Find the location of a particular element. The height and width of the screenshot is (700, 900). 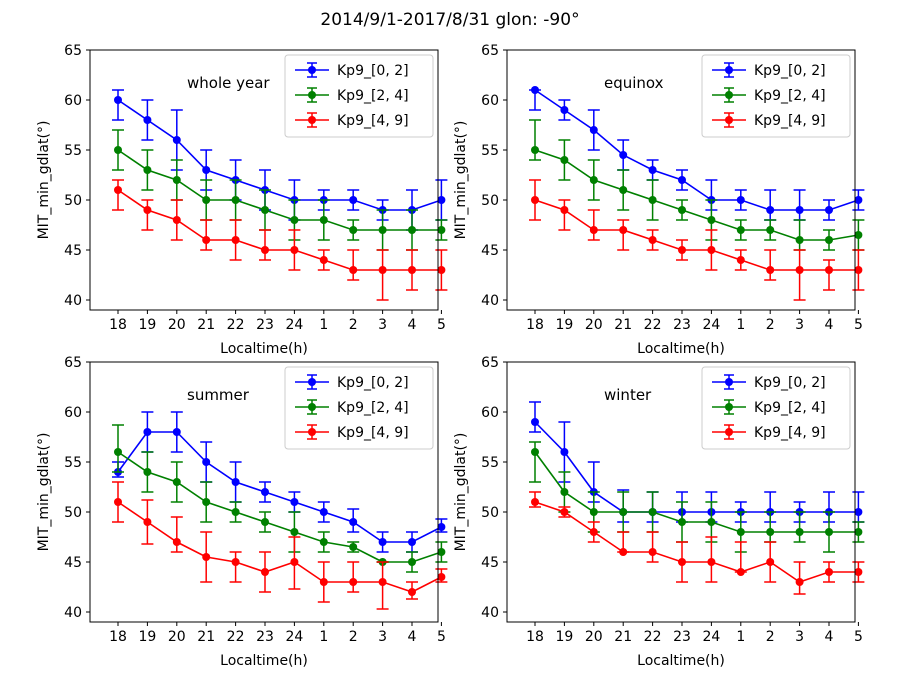

legend-box is located at coordinates (776, 96).